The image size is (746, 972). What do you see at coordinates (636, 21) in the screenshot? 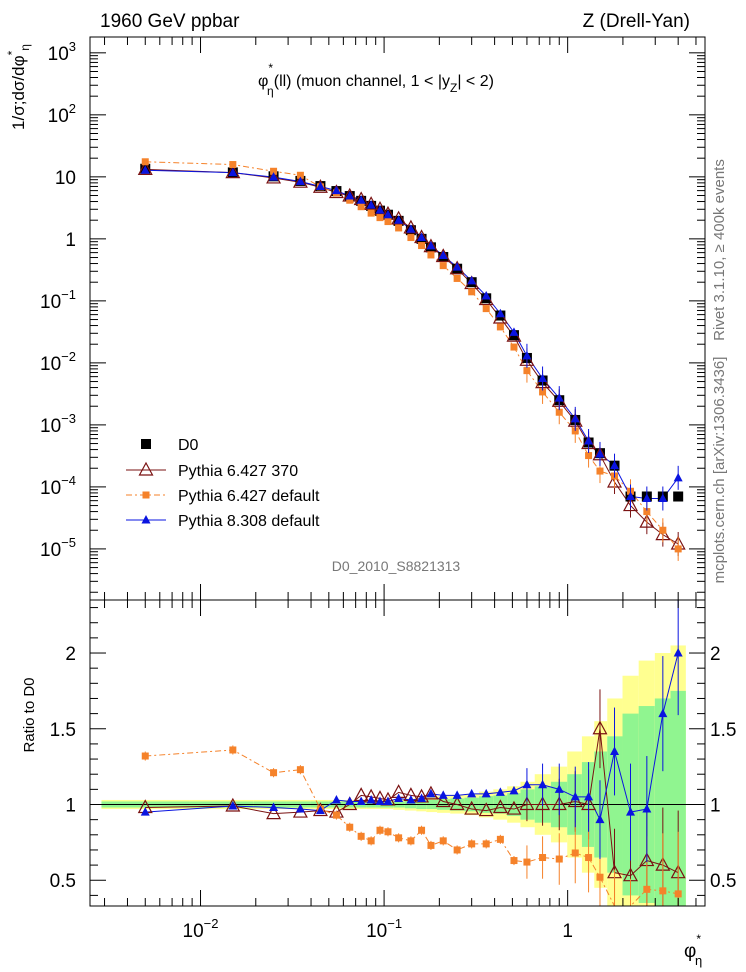
I see `process-label: Z (Drell-Yan)` at bounding box center [636, 21].